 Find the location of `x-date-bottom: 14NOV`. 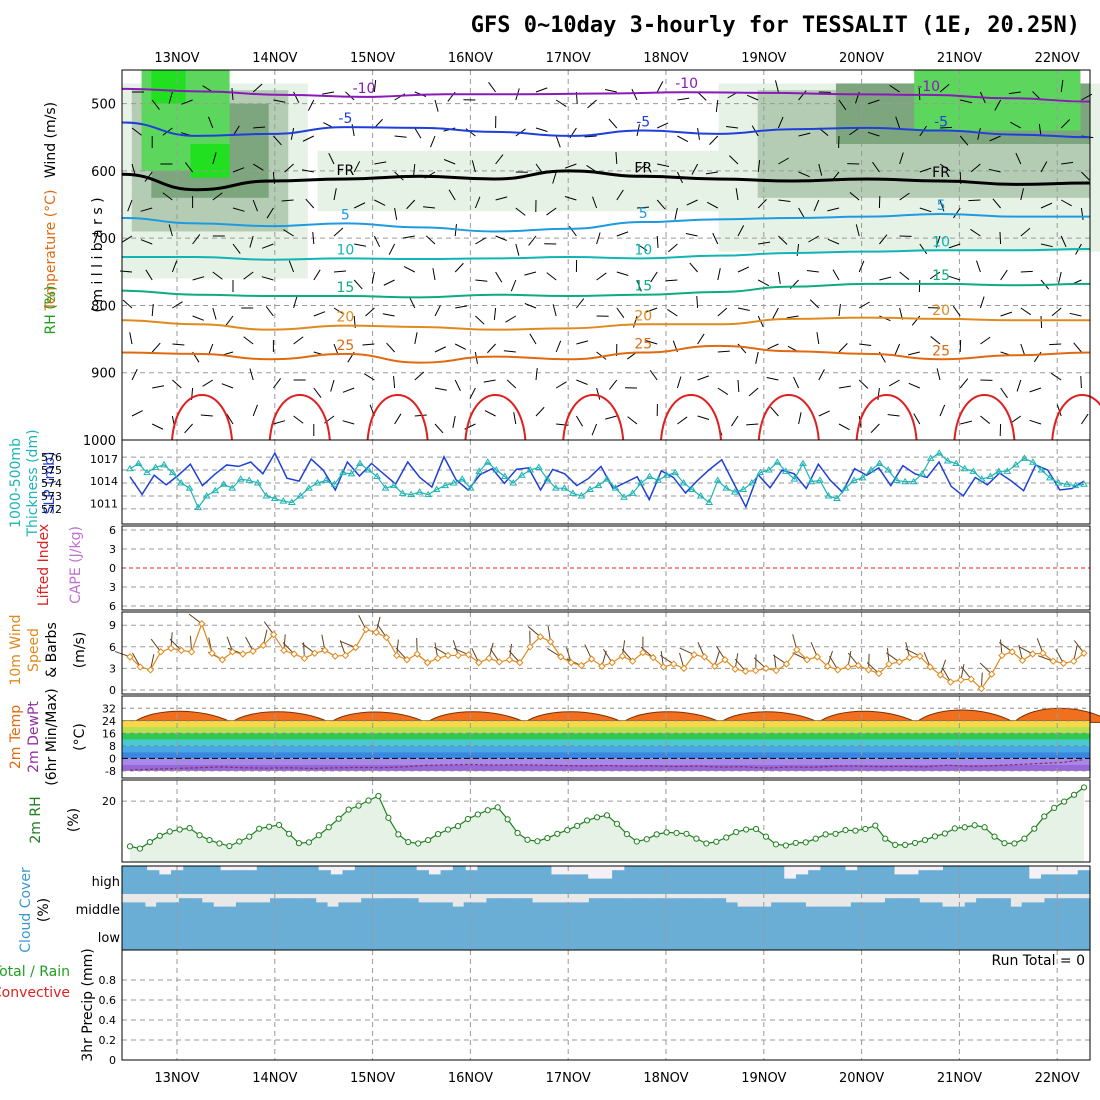

x-date-bottom: 14NOV is located at coordinates (274, 1078).